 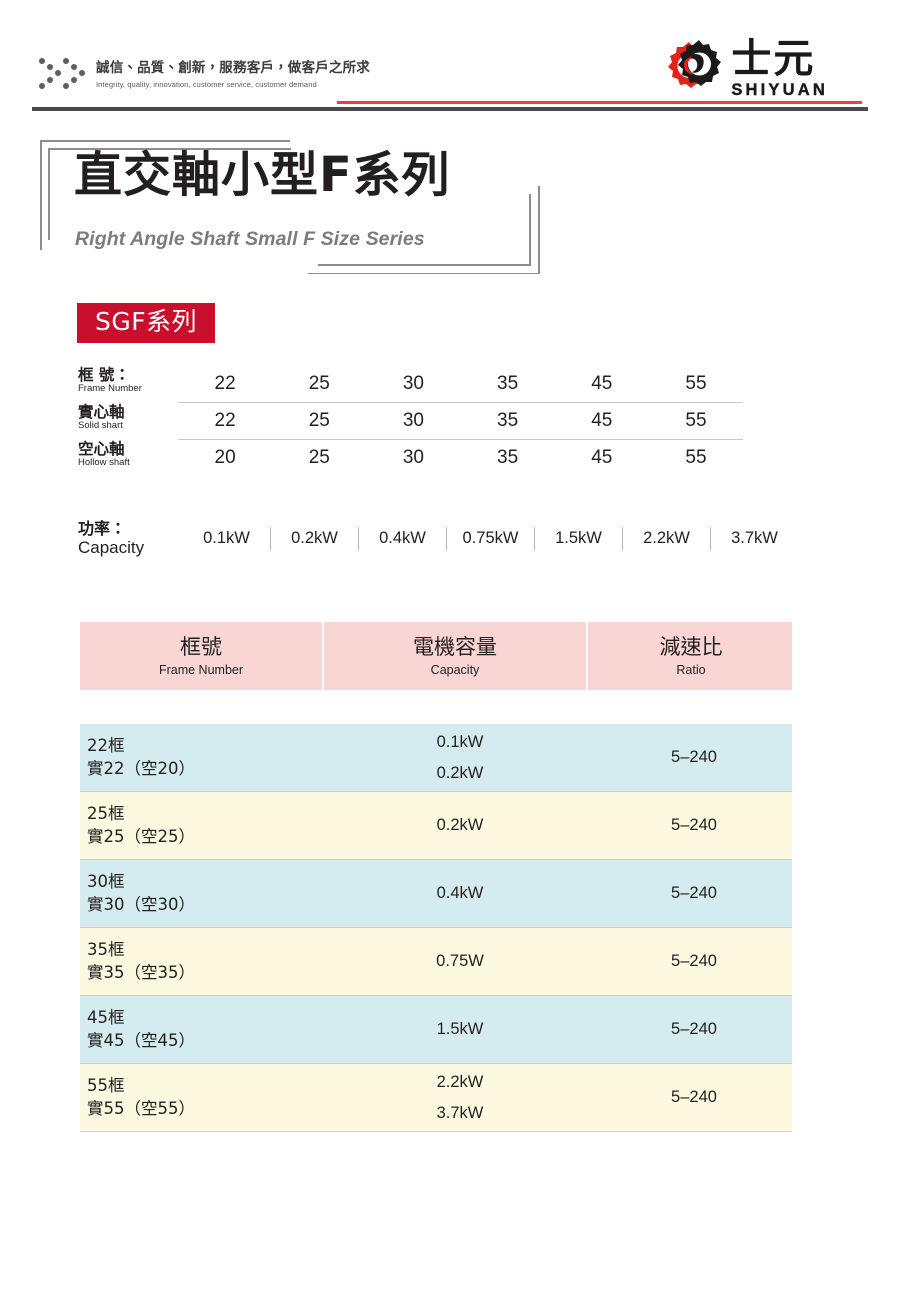 I want to click on frame-top: 30框, so click(x=106, y=882).